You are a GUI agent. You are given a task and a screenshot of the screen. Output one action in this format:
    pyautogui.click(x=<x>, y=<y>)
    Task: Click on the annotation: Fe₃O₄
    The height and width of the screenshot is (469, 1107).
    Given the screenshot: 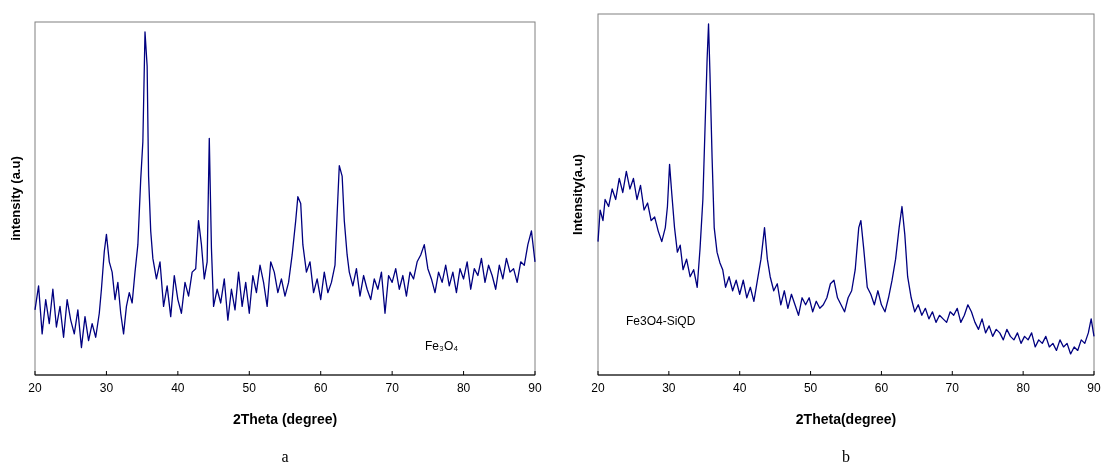 What is the action you would take?
    pyautogui.click(x=442, y=346)
    